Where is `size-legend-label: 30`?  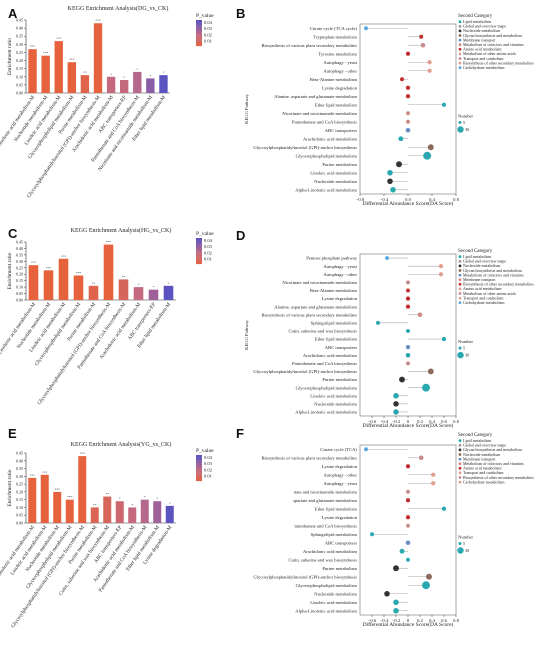 size-legend-label: 30 is located at coordinates (467, 355).